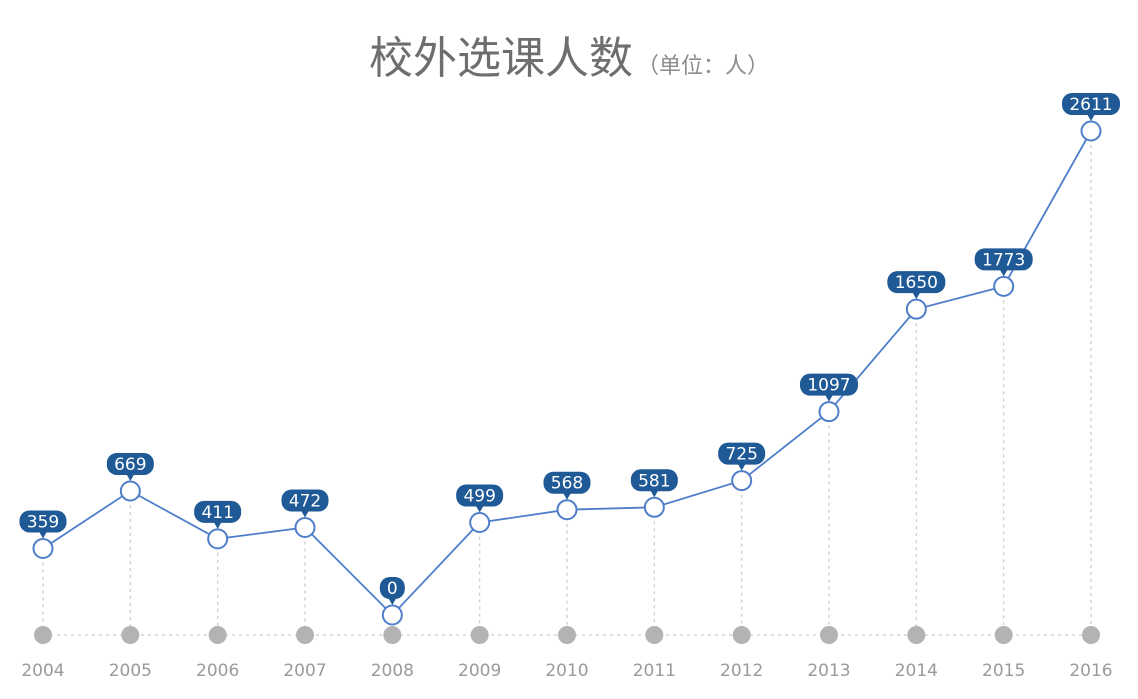  Describe the element at coordinates (702, 66) in the screenshot. I see `chart-title-unit: （单位：人）` at that location.